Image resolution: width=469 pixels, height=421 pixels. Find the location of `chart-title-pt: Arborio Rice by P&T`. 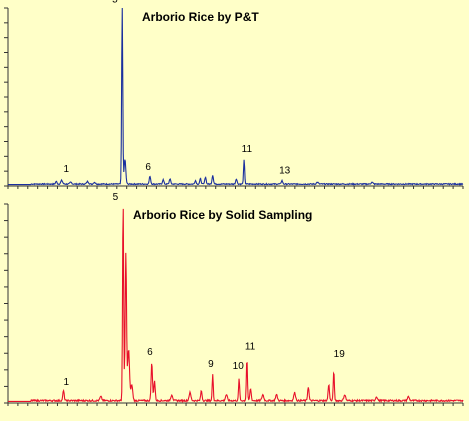

chart-title-pt: Arborio Rice by P&T is located at coordinates (200, 17).